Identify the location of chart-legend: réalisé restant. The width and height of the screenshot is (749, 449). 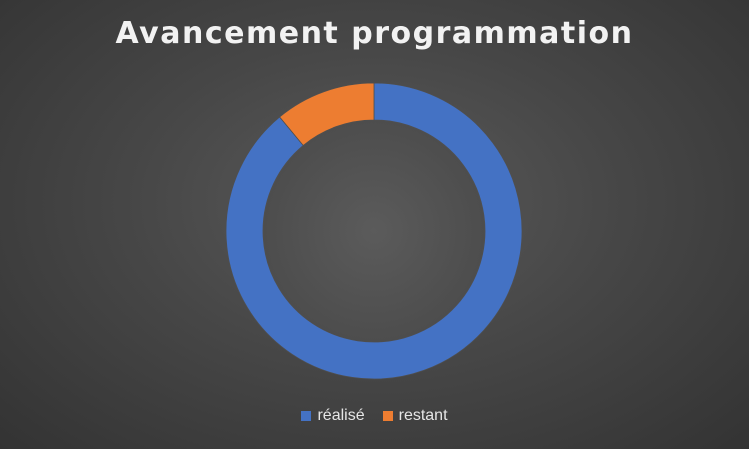
(374, 416).